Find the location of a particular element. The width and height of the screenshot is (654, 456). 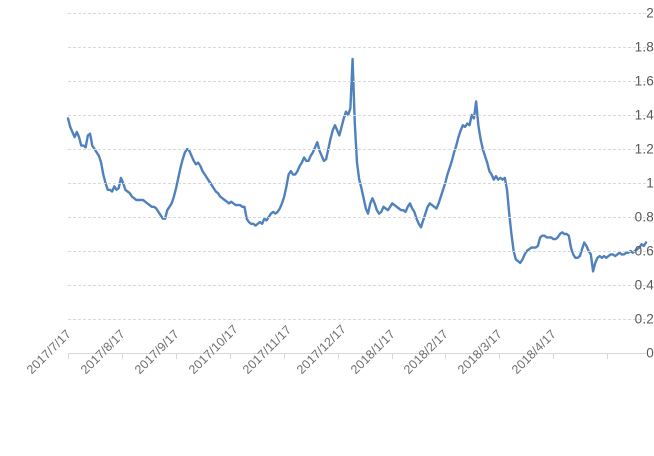

y-axis-tick-label: 0 is located at coordinates (650, 353).